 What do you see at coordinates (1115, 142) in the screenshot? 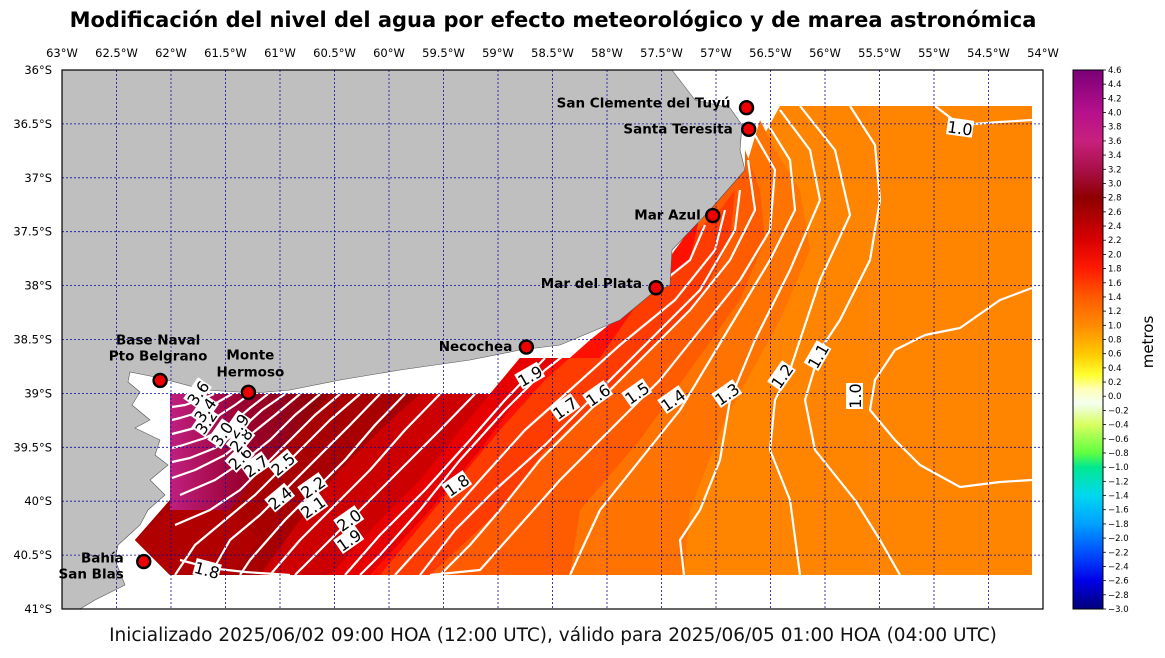
I see `colorbar-tick-label: 3.6` at bounding box center [1115, 142].